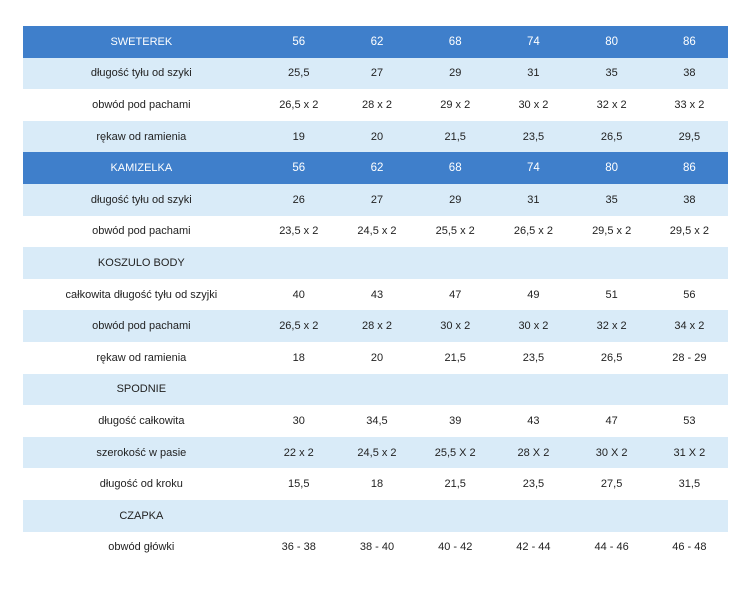 The image size is (750, 604). What do you see at coordinates (141, 452) in the screenshot?
I see `row-label-cell: szerokość w pasie` at bounding box center [141, 452].